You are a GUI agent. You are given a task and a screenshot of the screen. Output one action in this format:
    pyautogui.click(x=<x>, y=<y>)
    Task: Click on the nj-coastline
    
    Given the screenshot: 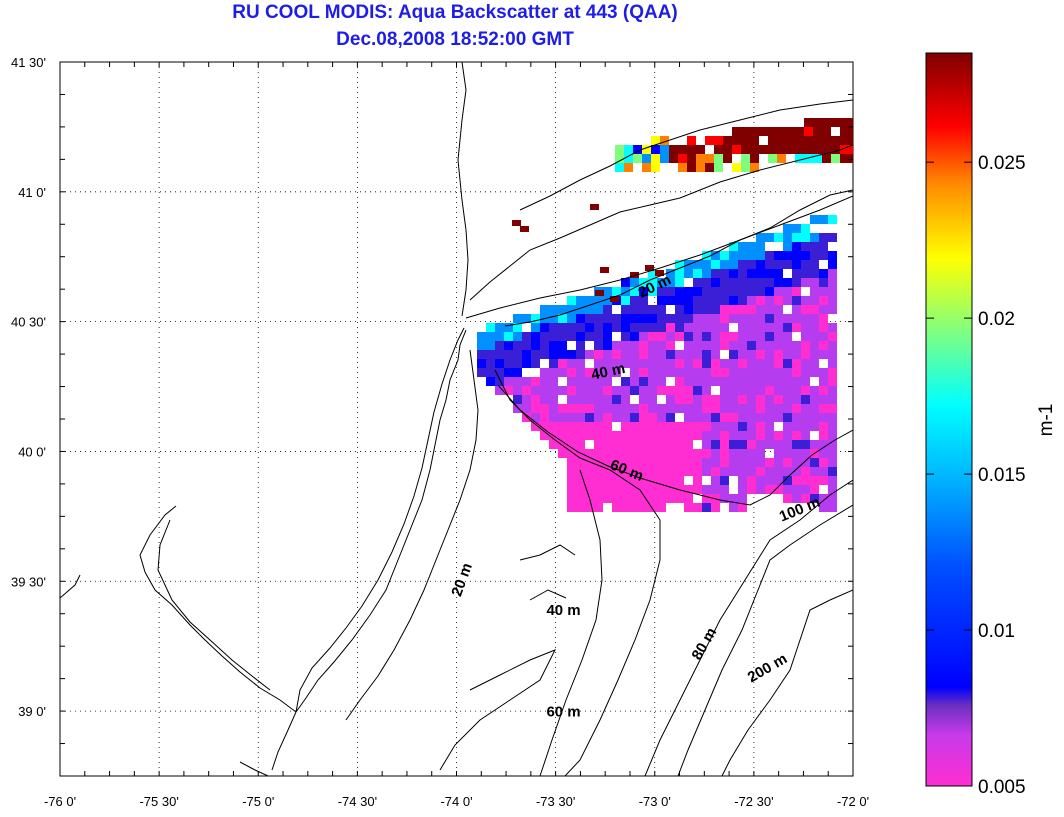 What is the action you would take?
    pyautogui.click(x=381, y=520)
    